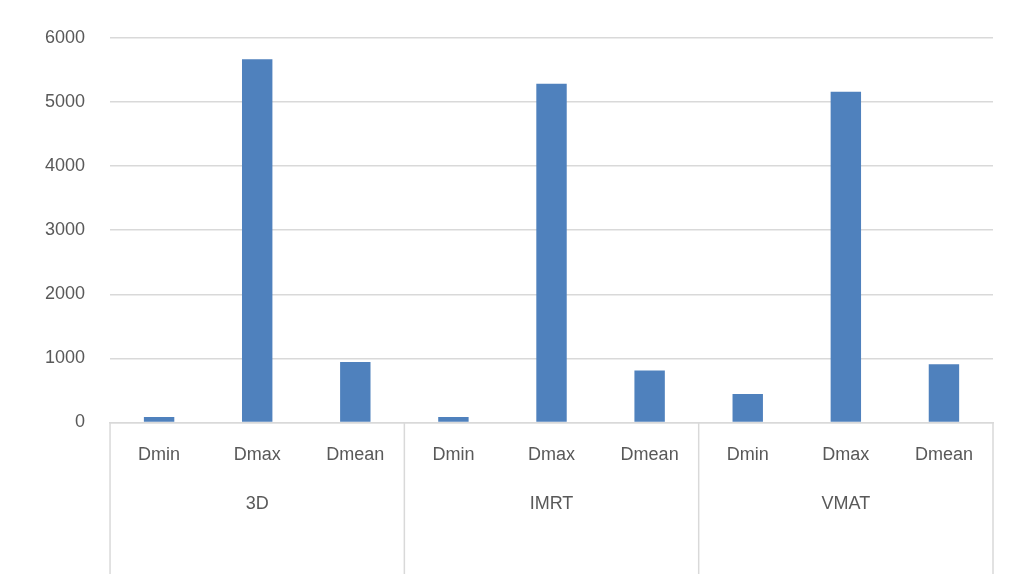  Describe the element at coordinates (65, 36) in the screenshot. I see `y-tick-label: 6000` at that location.